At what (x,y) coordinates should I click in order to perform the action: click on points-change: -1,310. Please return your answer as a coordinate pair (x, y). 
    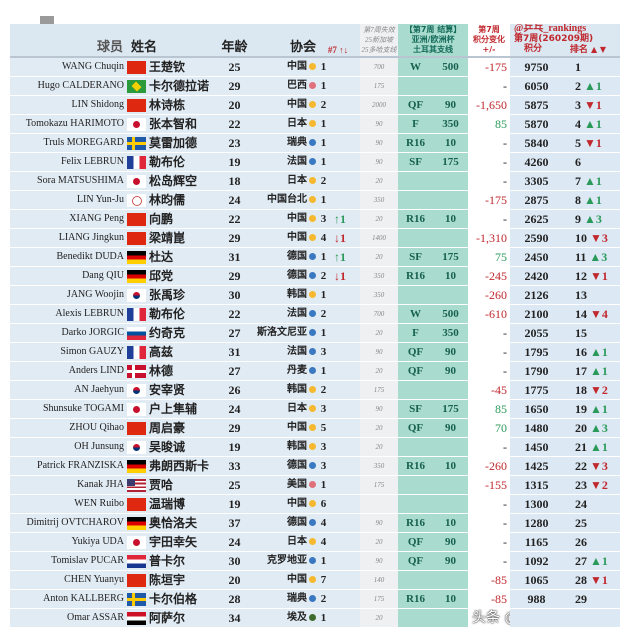
    Looking at the image, I should click on (489, 238).